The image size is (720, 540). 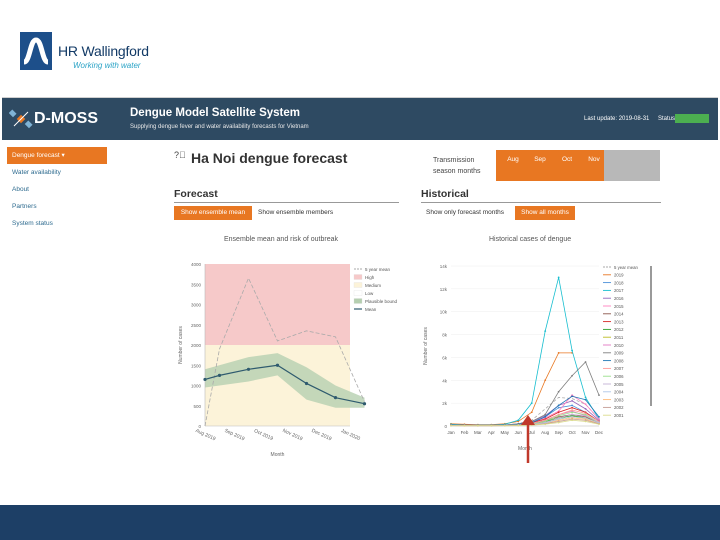 I want to click on dmoss-logo: D-MOSS, so click(x=64, y=119).